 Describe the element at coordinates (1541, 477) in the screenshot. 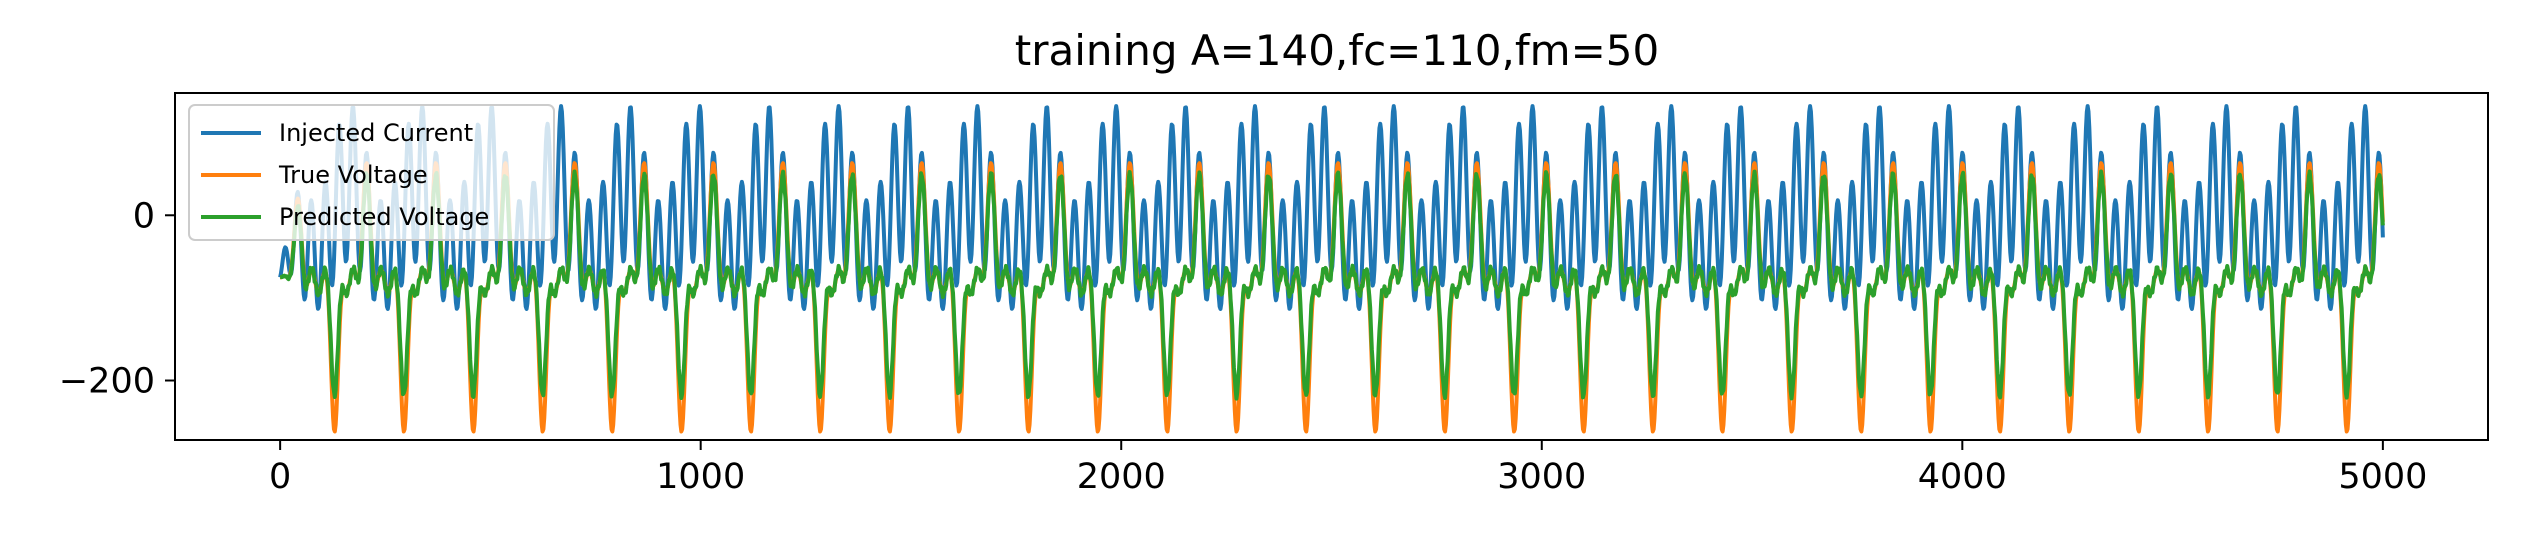

I see `x-tick-label: 3000` at that location.